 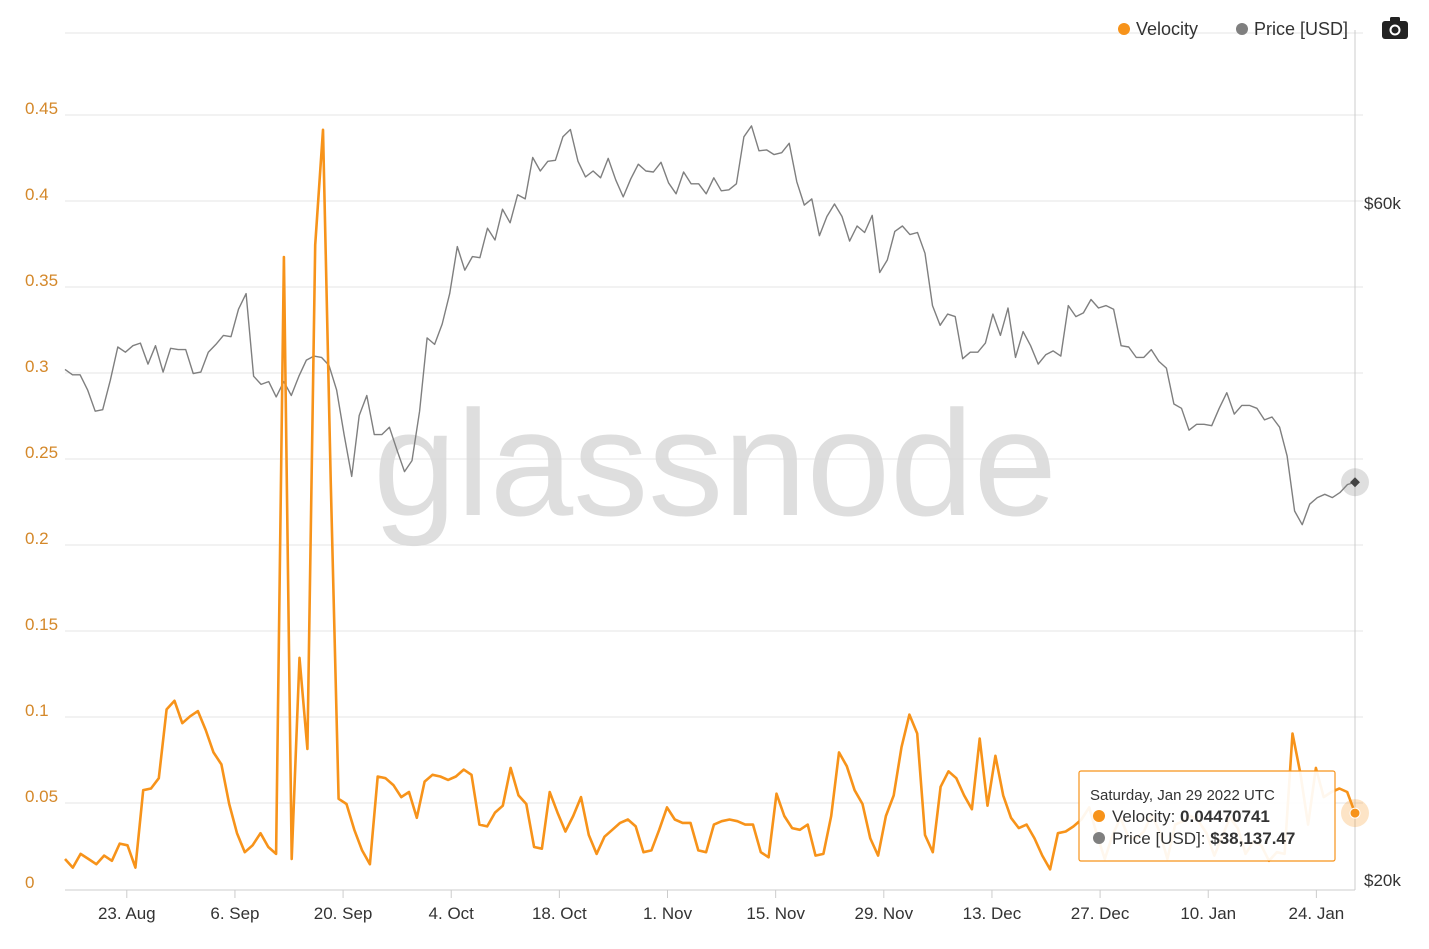 What do you see at coordinates (1355, 813) in the screenshot?
I see `velocity-marker` at bounding box center [1355, 813].